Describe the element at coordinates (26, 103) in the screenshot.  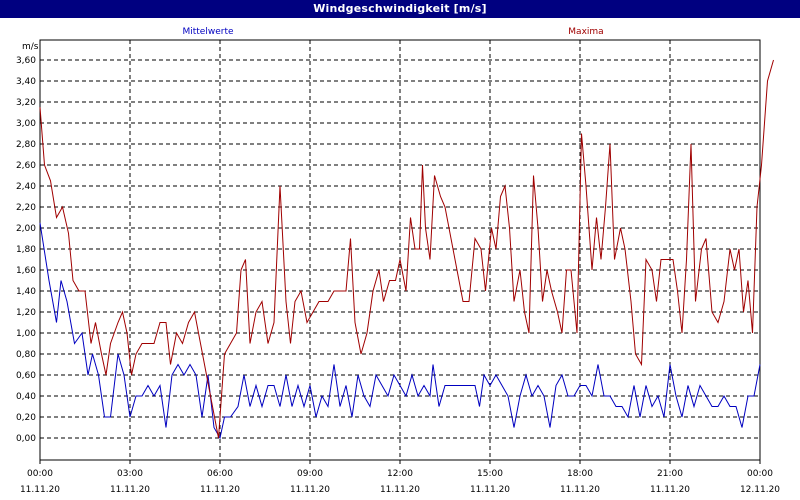
I see `y-tick-label: 3,20` at that location.